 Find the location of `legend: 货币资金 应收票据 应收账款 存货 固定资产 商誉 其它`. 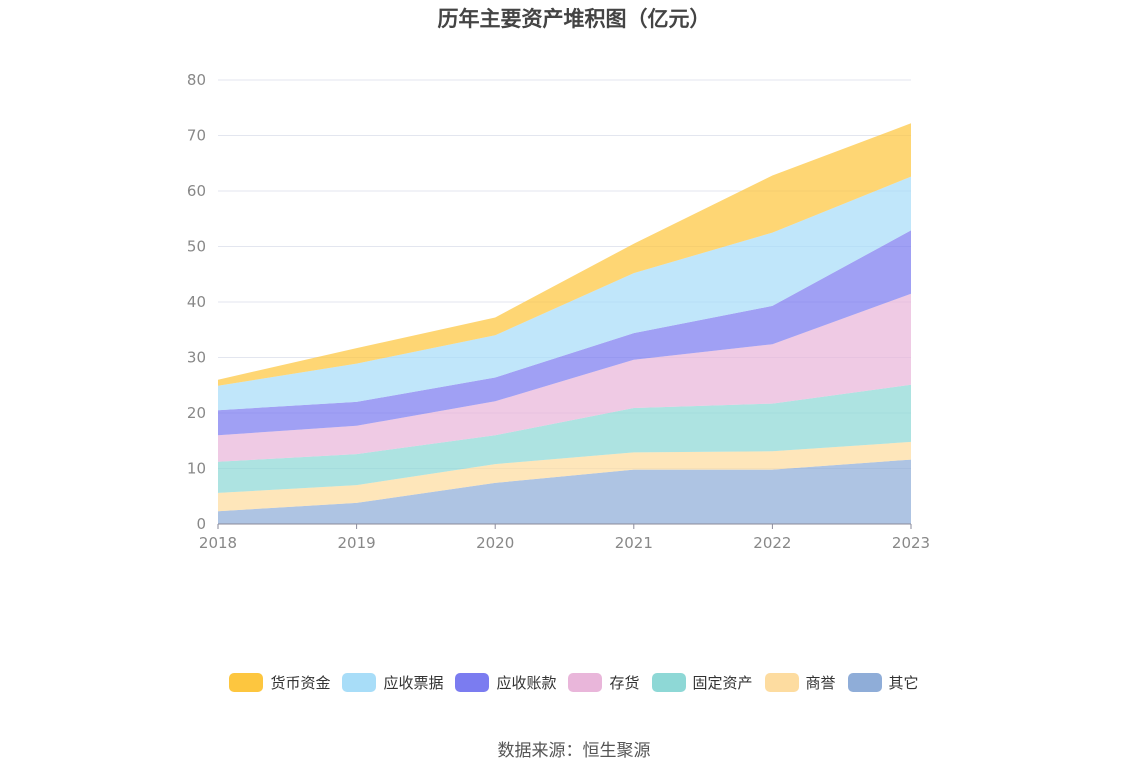

legend: 货币资金 应收票据 应收账款 存货 固定资产 商誉 其它 is located at coordinates (574, 682).